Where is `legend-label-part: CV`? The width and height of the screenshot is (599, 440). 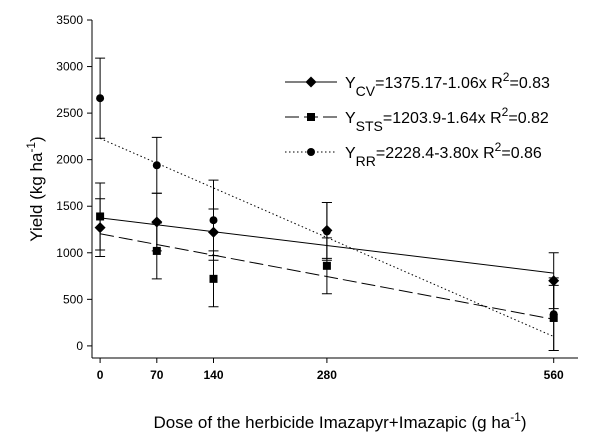 legend-label-part: CV is located at coordinates (366, 91).